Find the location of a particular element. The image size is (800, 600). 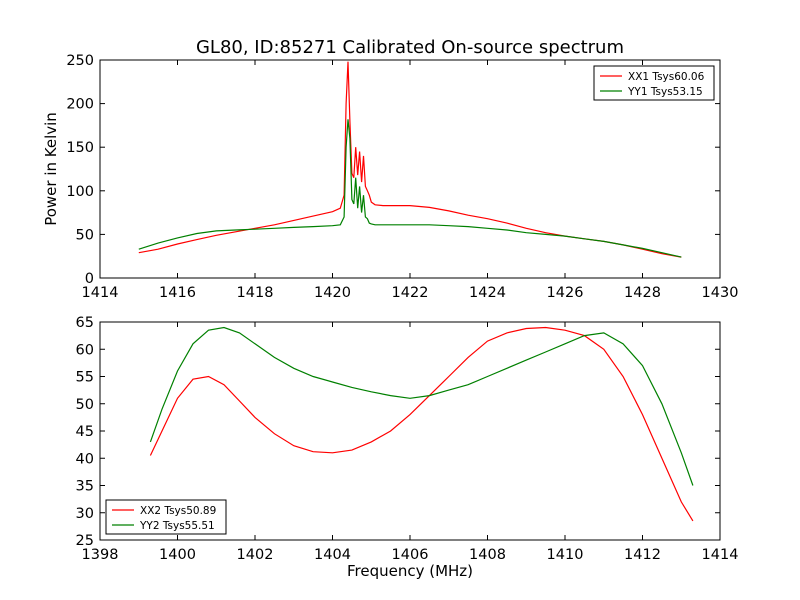

y-tick-label: 45 is located at coordinates (85, 432).